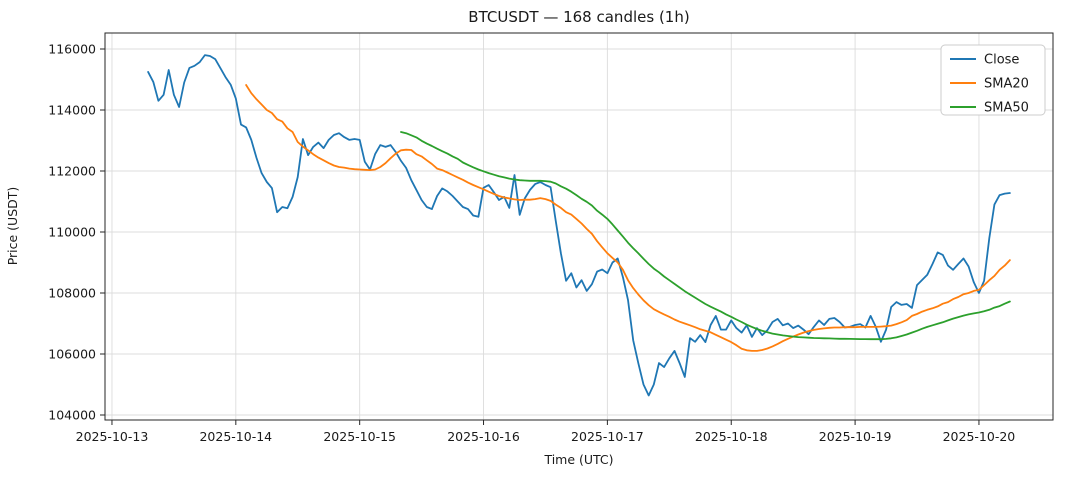 This screenshot has height=481, width=1068. Describe the element at coordinates (607, 436) in the screenshot. I see `x-tick-label: 2025-10-17` at that location.